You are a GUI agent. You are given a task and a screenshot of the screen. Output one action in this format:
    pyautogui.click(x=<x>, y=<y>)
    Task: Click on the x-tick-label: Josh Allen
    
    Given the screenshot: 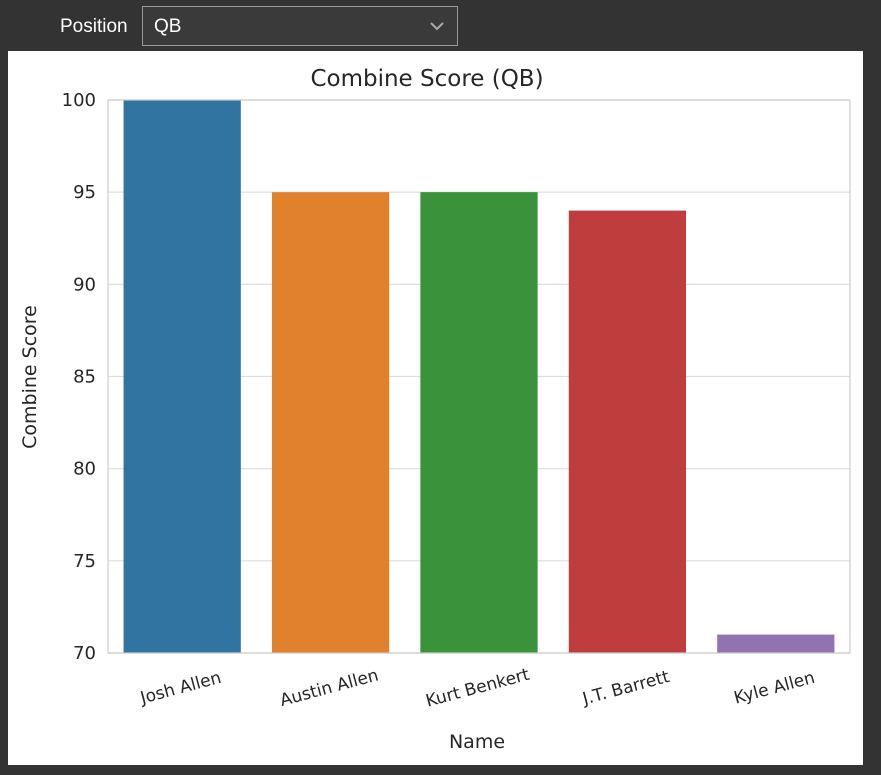 What is the action you would take?
    pyautogui.click(x=180, y=688)
    